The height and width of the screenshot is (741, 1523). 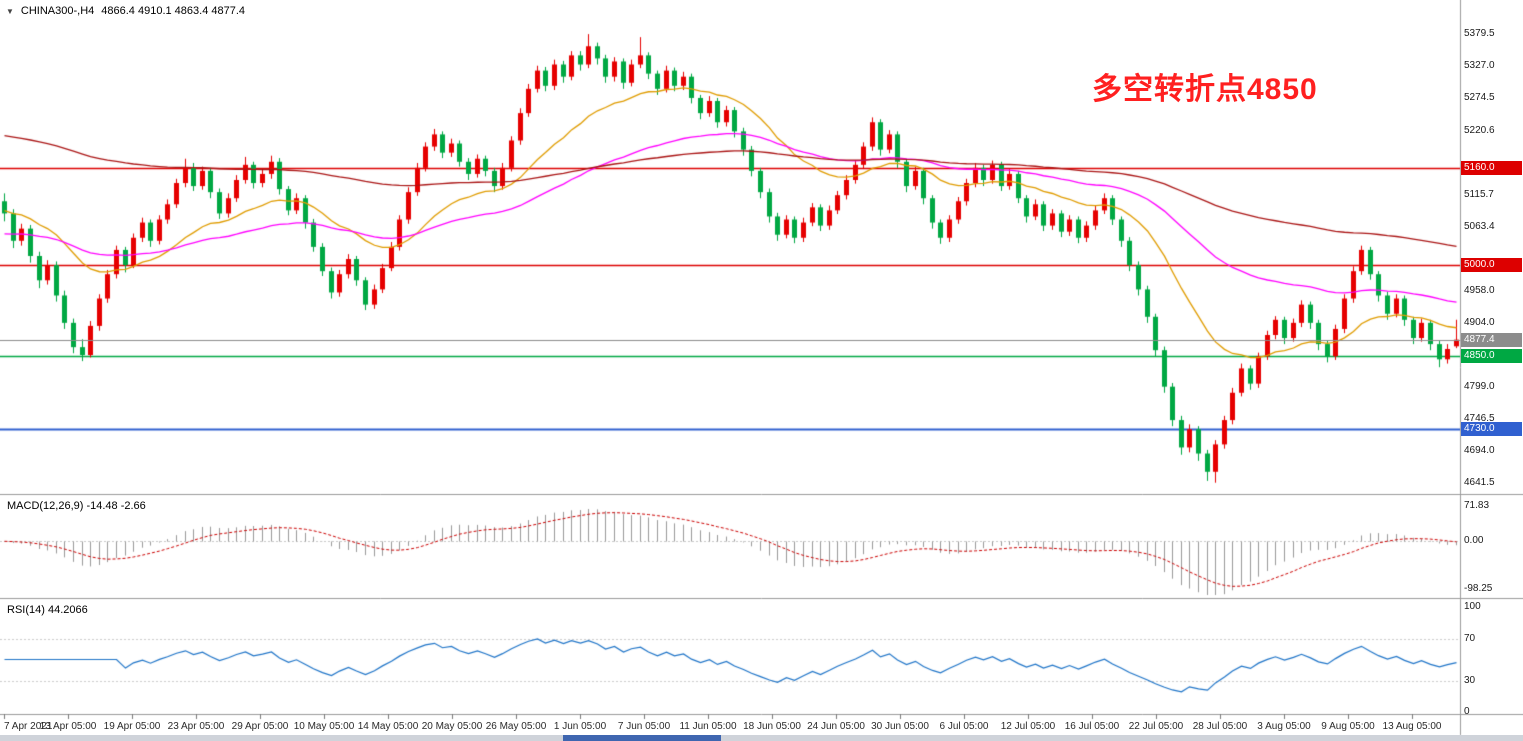 I want to click on time-axis-label: 22 Jul 05:00, so click(x=1156, y=726).